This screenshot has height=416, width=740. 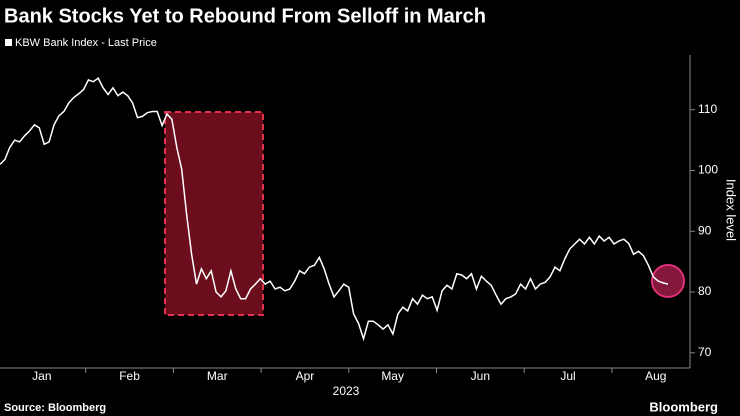 What do you see at coordinates (480, 376) in the screenshot?
I see `x-tick-label: Jun` at bounding box center [480, 376].